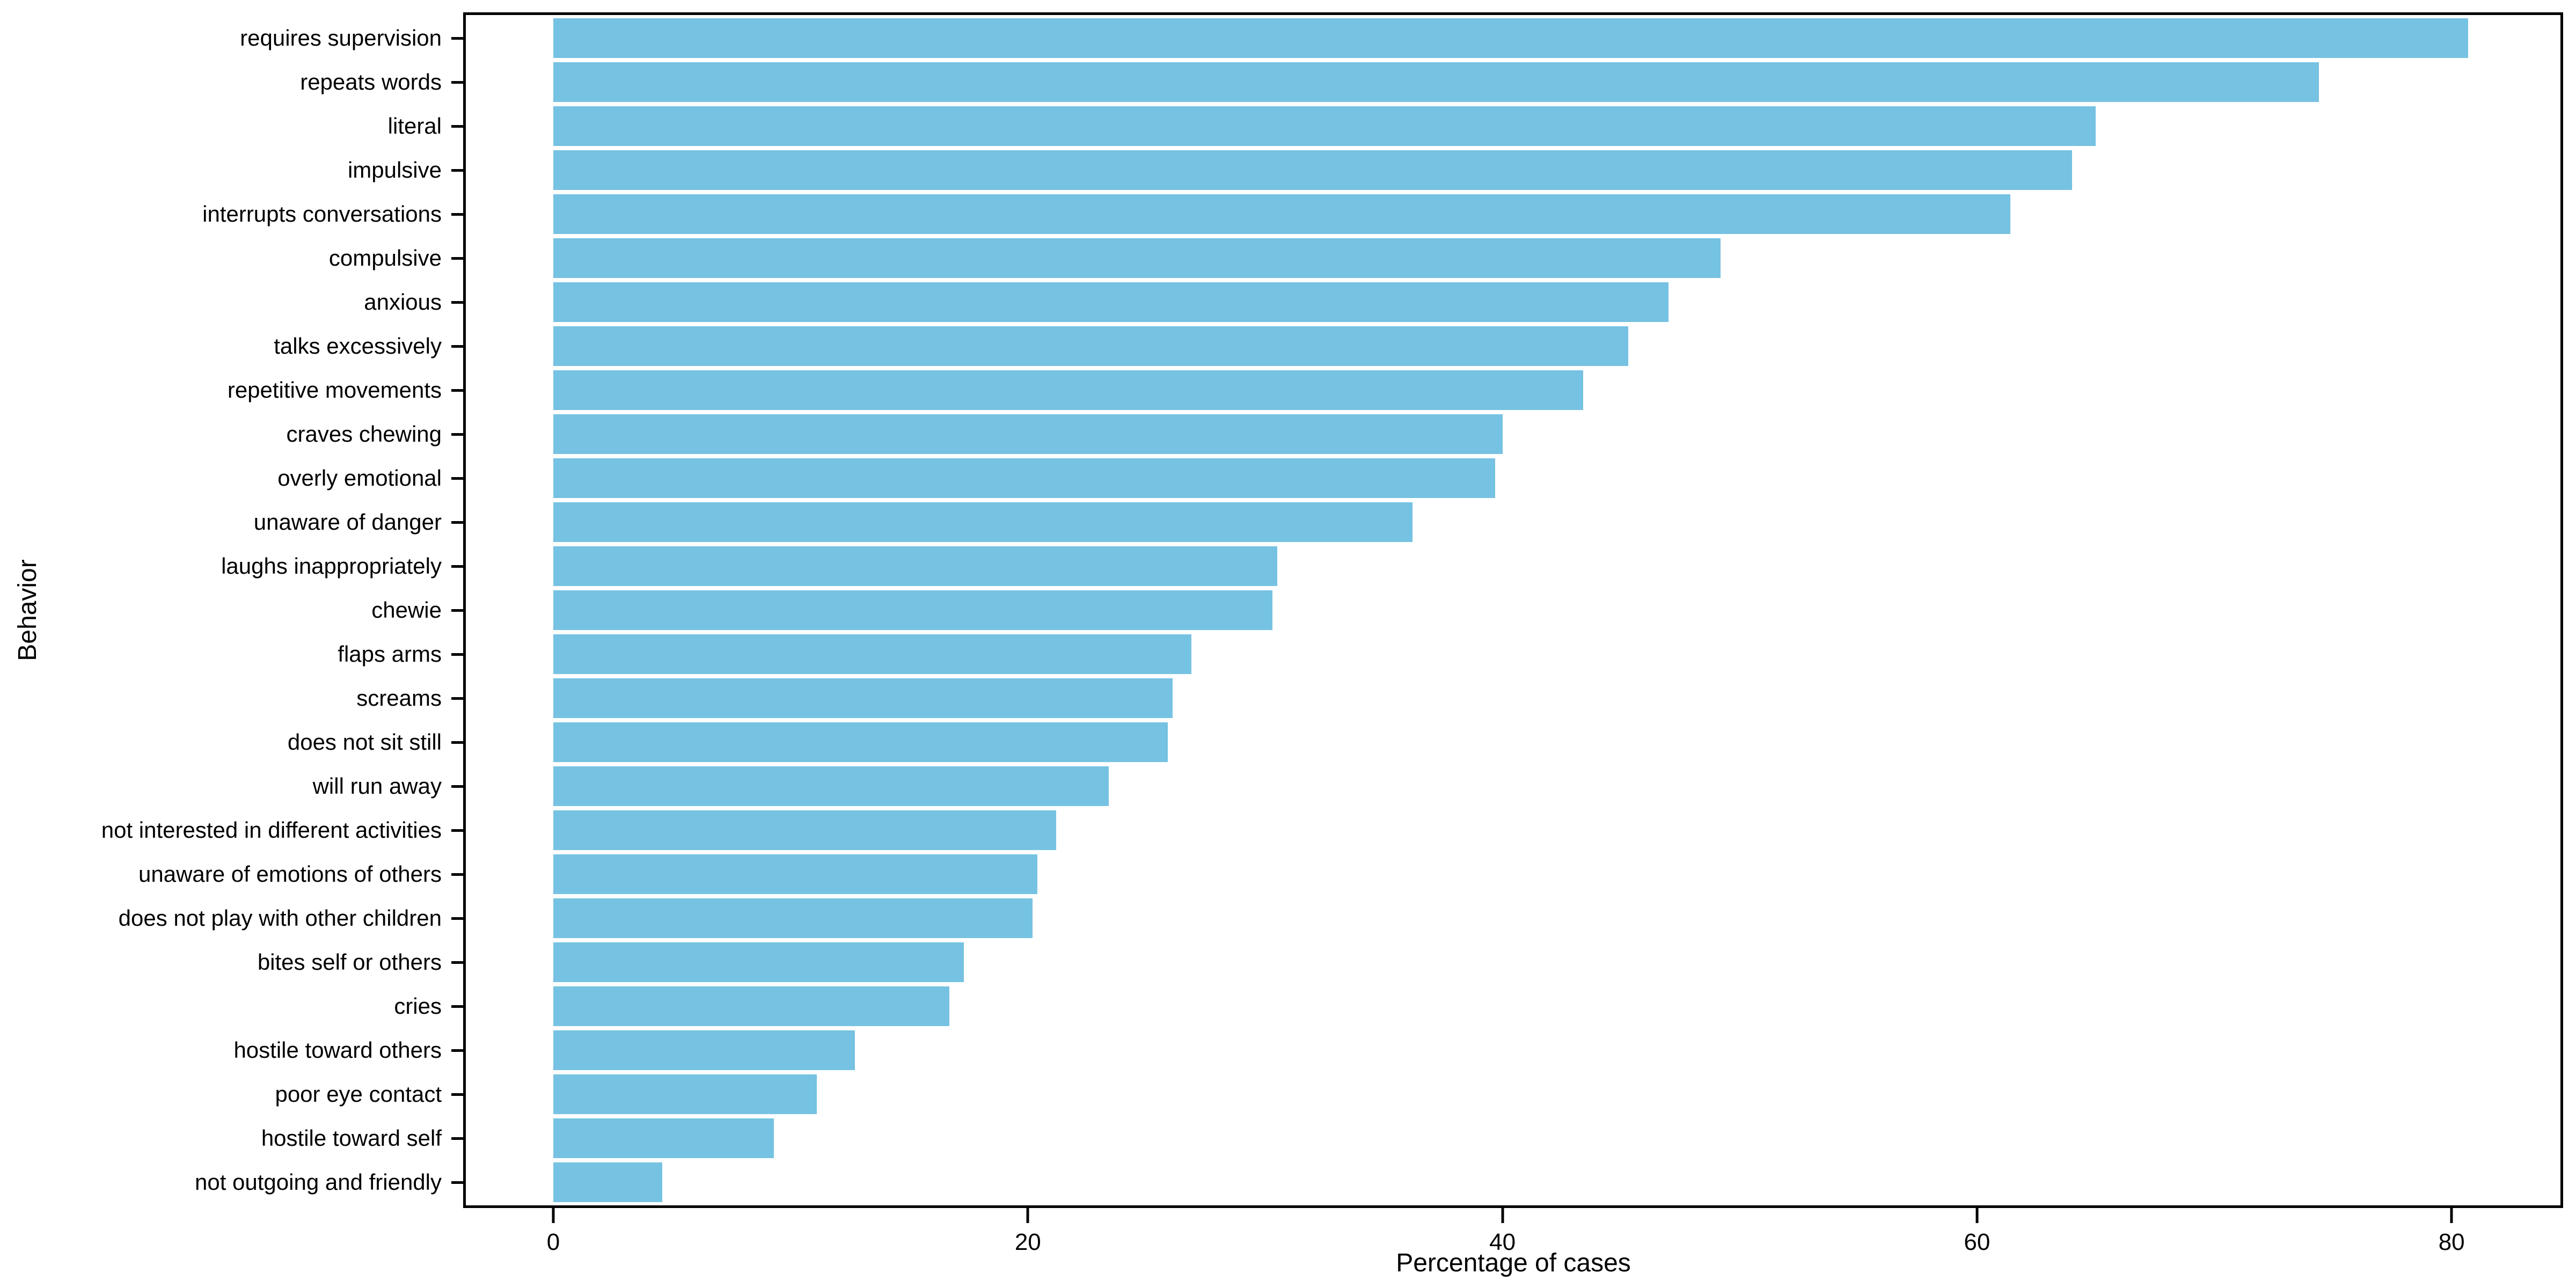  I want to click on y-tick-label-requires-supervision: requires supervision, so click(341, 37).